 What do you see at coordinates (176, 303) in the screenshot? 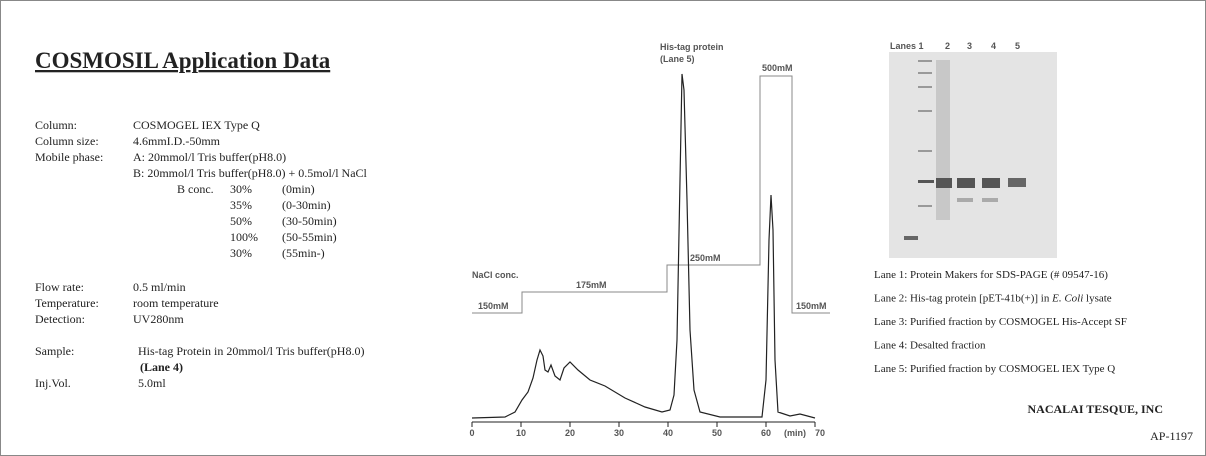
I see `value: room temperature` at bounding box center [176, 303].